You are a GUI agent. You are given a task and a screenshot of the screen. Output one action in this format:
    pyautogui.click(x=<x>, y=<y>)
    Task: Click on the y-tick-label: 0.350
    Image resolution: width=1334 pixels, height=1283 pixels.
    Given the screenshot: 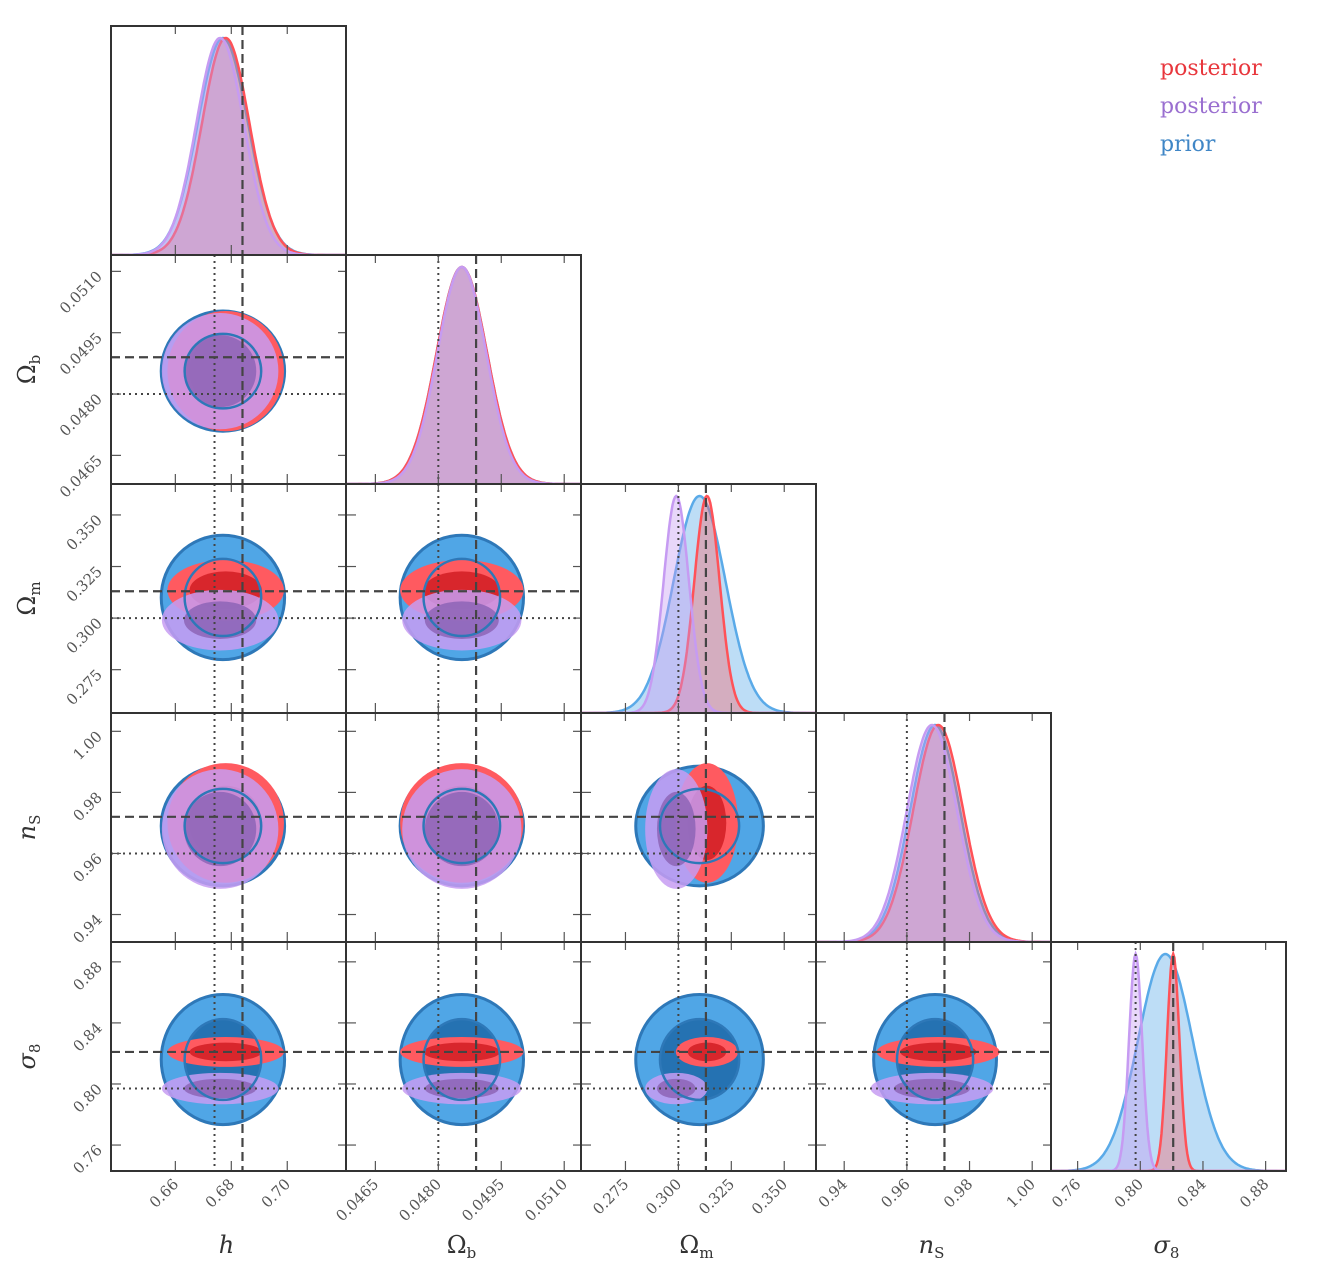 What is the action you would take?
    pyautogui.click(x=84, y=532)
    